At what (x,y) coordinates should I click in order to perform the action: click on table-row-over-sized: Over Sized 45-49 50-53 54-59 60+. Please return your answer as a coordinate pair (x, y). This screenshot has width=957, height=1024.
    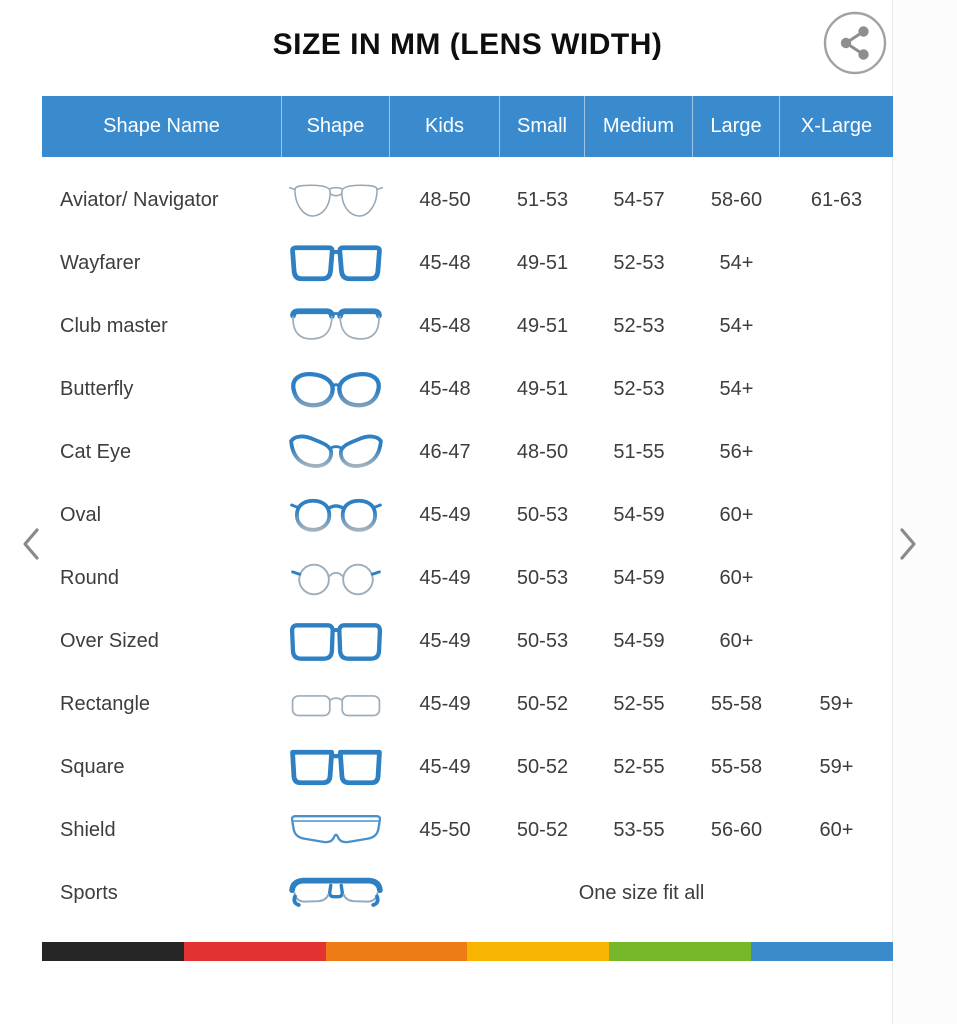
    Looking at the image, I should click on (467, 641).